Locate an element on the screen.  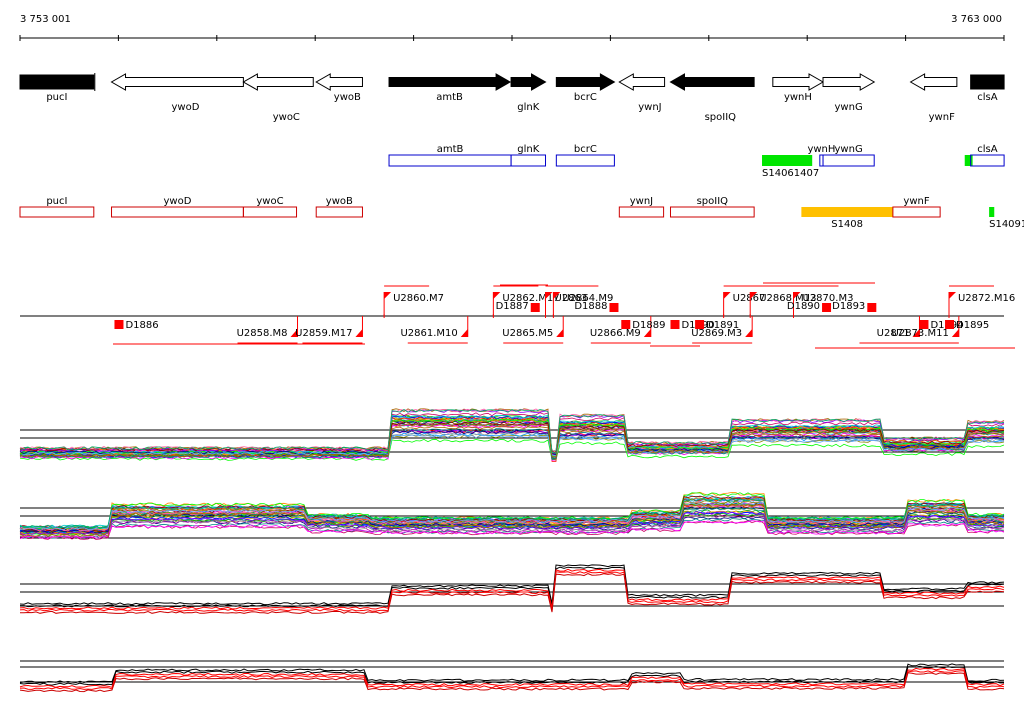
gene-ywoD is located at coordinates (177, 82).